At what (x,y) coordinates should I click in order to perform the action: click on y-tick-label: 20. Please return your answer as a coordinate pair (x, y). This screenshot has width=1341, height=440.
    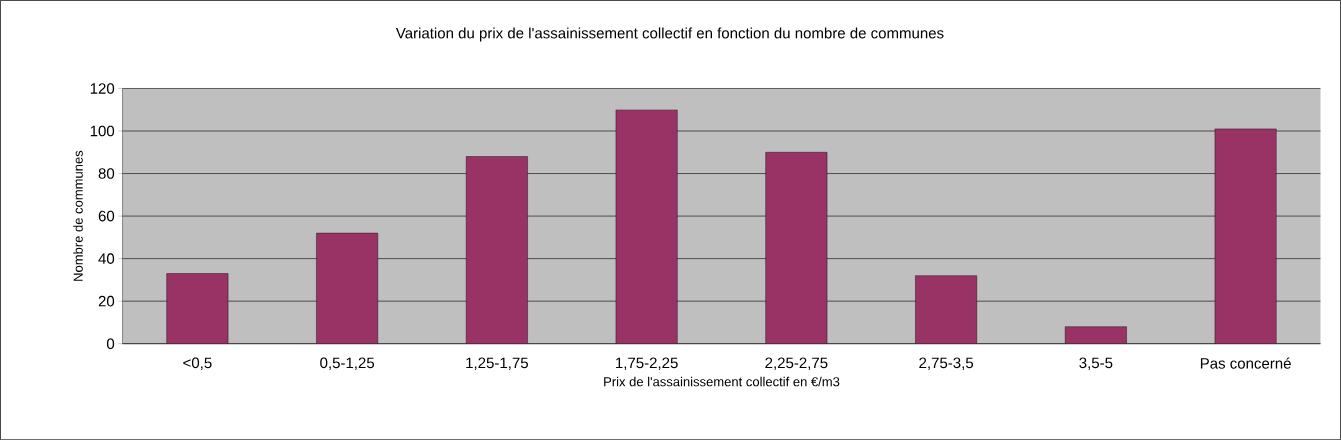
    Looking at the image, I should click on (106, 301).